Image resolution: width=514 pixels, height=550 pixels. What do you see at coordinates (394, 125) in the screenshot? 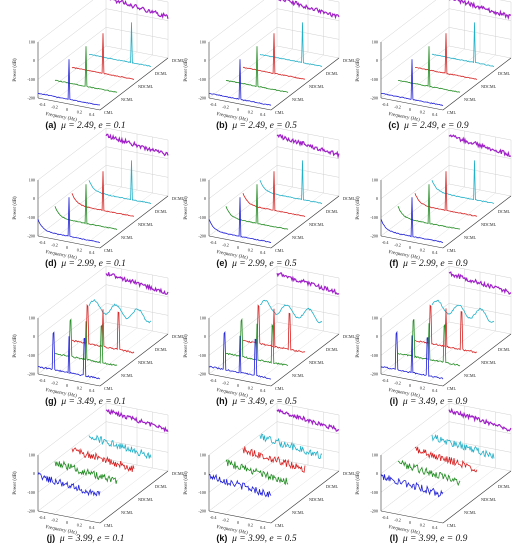
I see `panel-caption-label: (c)` at bounding box center [394, 125].